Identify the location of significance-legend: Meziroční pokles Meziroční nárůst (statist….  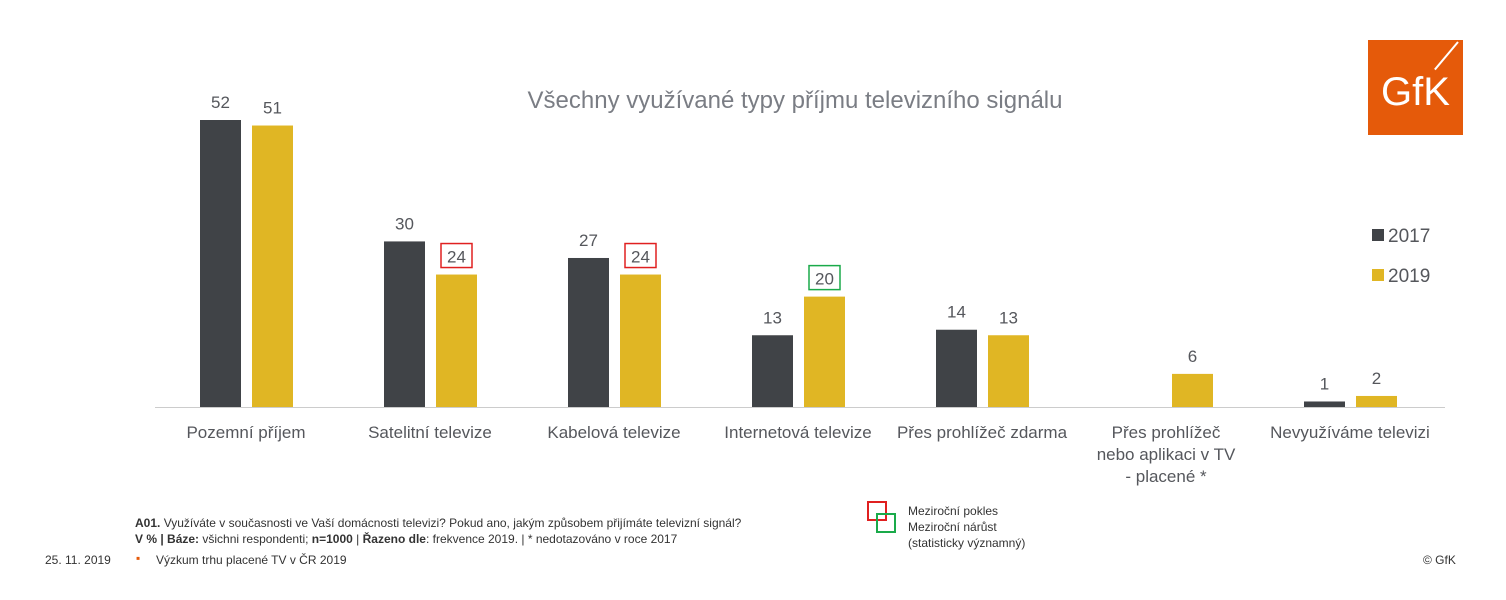
(967, 527).